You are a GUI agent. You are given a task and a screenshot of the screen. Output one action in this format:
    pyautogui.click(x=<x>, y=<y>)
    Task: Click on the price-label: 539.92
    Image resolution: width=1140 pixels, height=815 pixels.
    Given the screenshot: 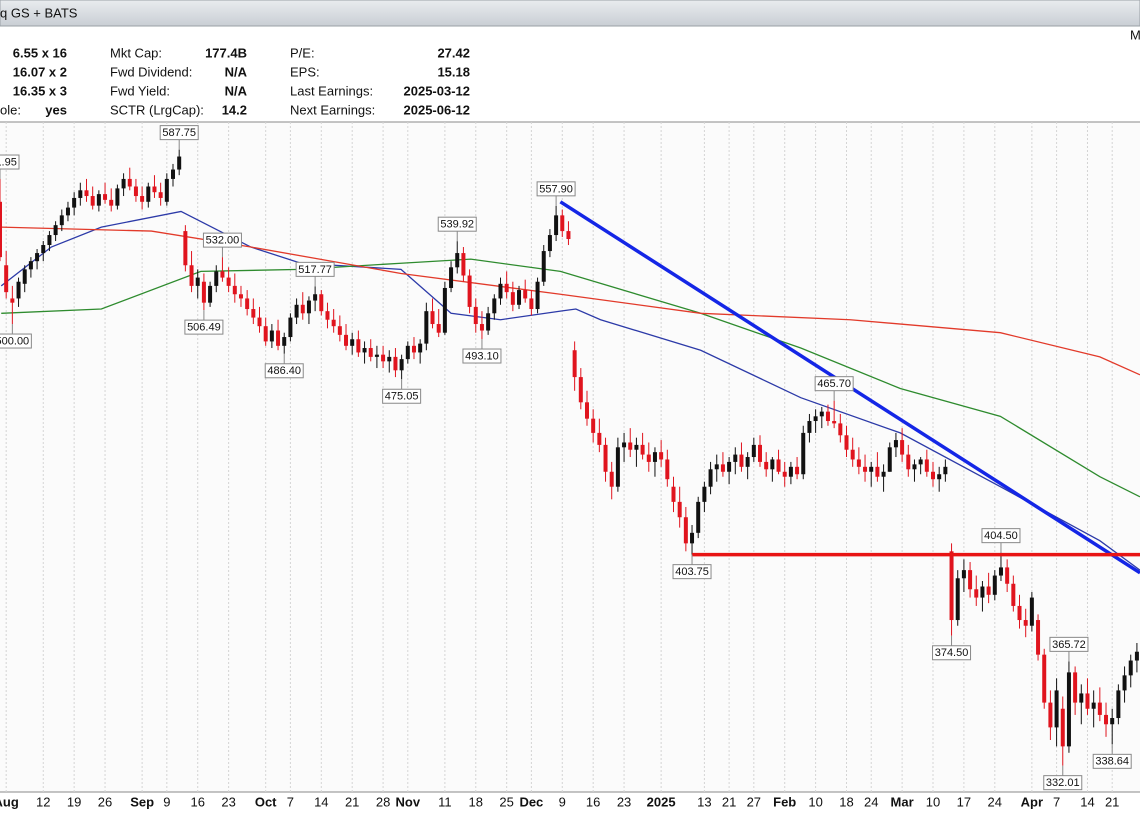 What is the action you would take?
    pyautogui.click(x=457, y=225)
    